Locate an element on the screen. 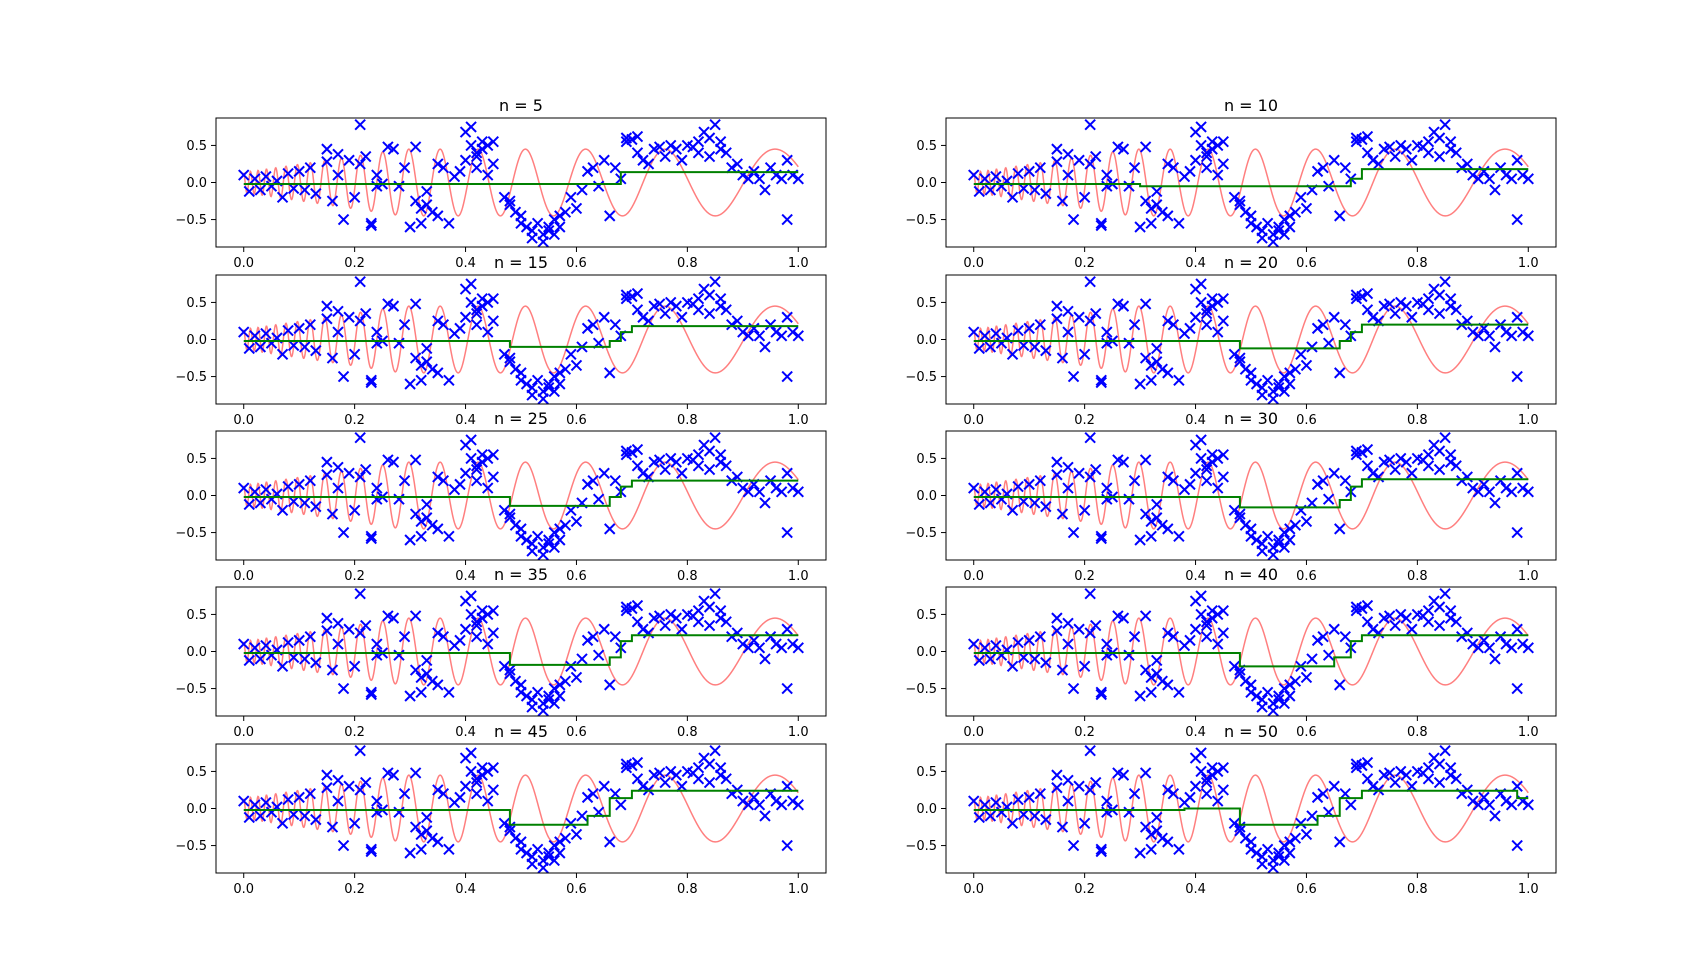 This screenshot has height=970, width=1706. x-tick-label: 0.8 is located at coordinates (1417, 889).